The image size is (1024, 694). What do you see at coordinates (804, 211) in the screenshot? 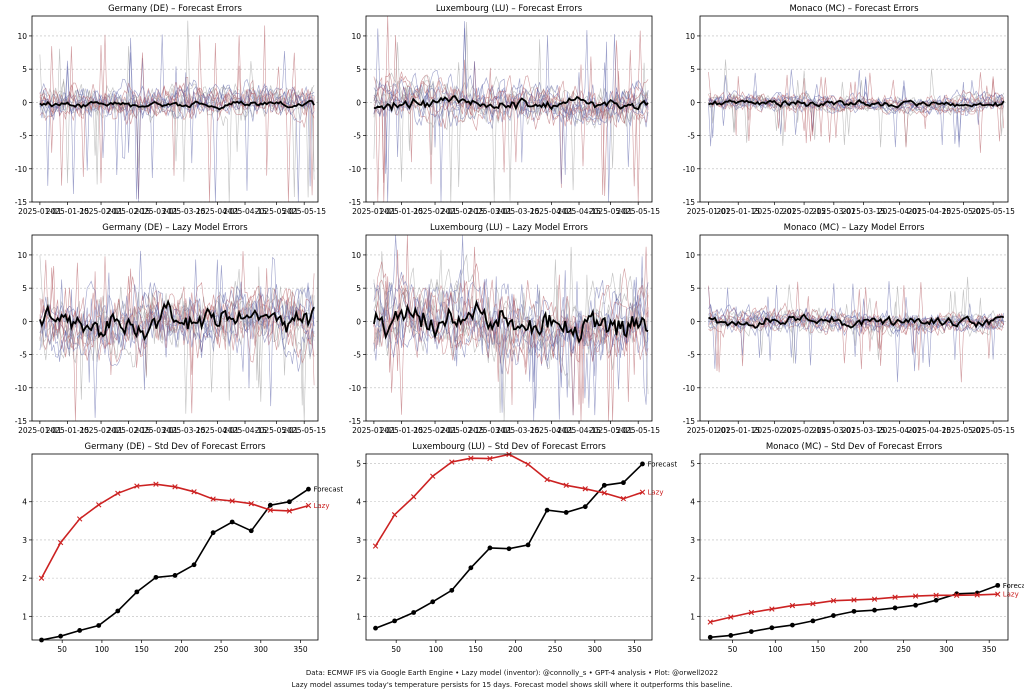
I see `x-tick-label: 2025-02-15` at bounding box center [804, 211].